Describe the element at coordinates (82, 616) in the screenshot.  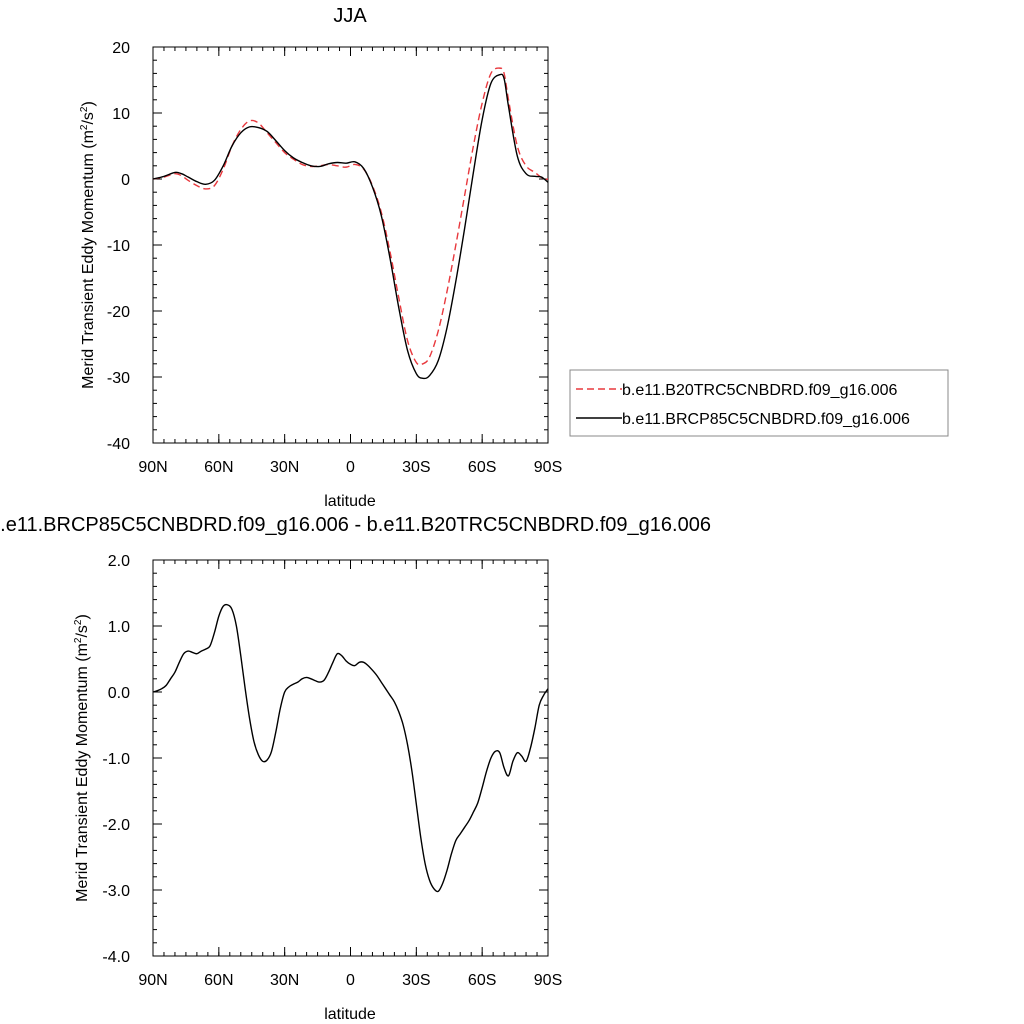
I see `bottom-y-label-end: )` at that location.